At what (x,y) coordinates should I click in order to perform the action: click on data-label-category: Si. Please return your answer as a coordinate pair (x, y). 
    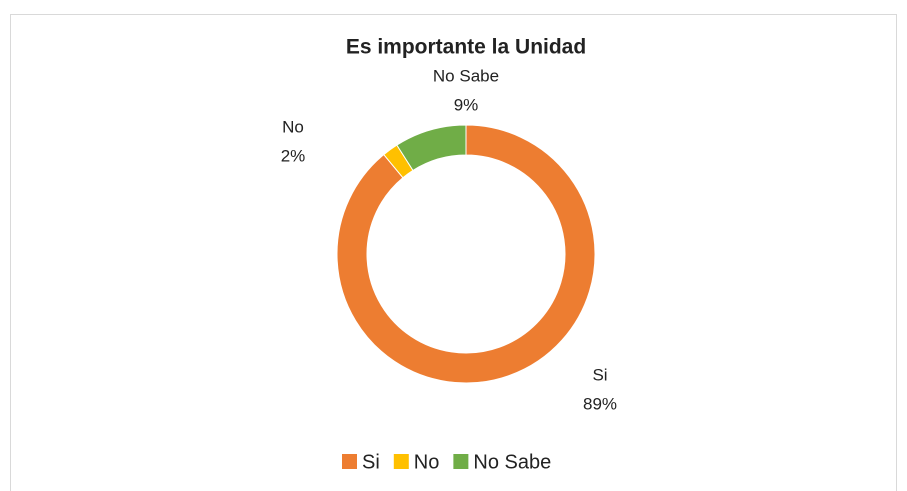
    Looking at the image, I should click on (599, 374).